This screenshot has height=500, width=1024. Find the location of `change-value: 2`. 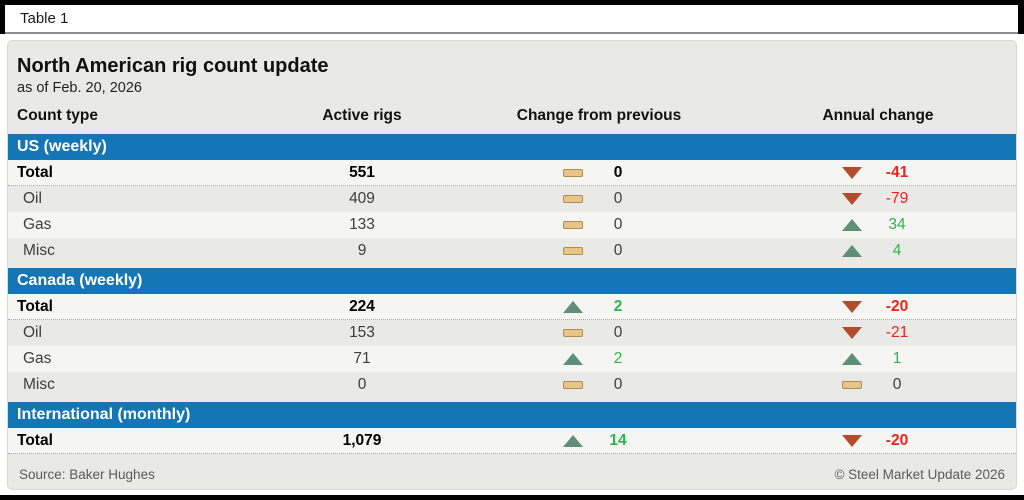

change-value: 2 is located at coordinates (618, 358).